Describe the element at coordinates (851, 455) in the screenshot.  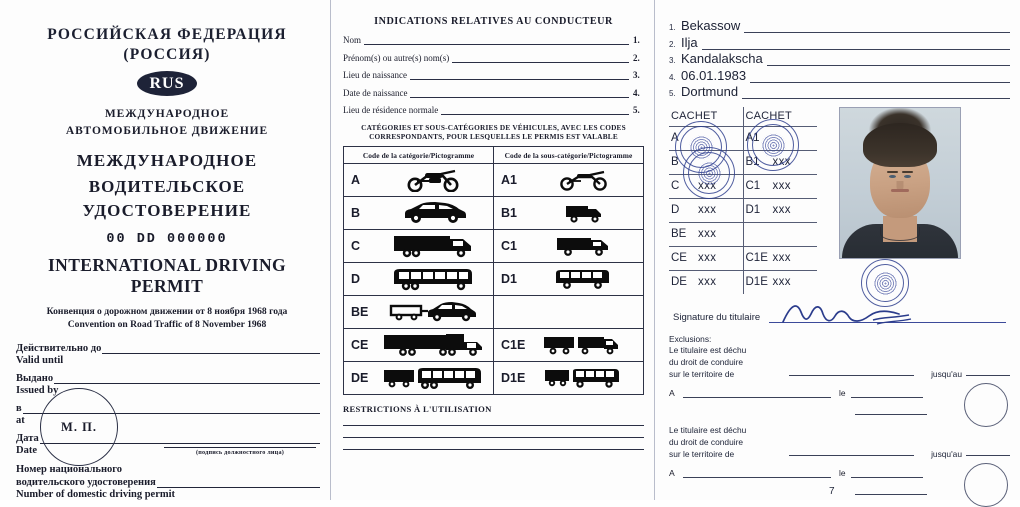
I see `exclusion-2-territory-line` at that location.